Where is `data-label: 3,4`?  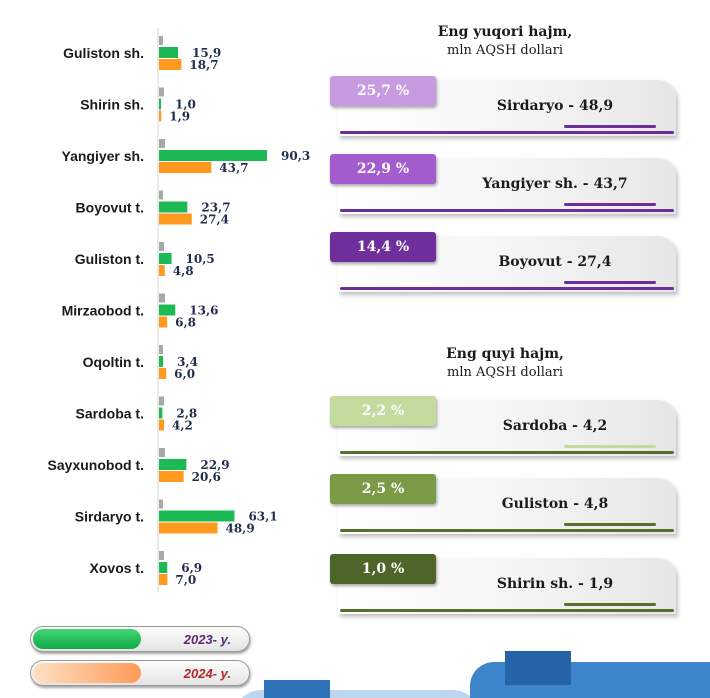
data-label: 3,4 is located at coordinates (187, 362).